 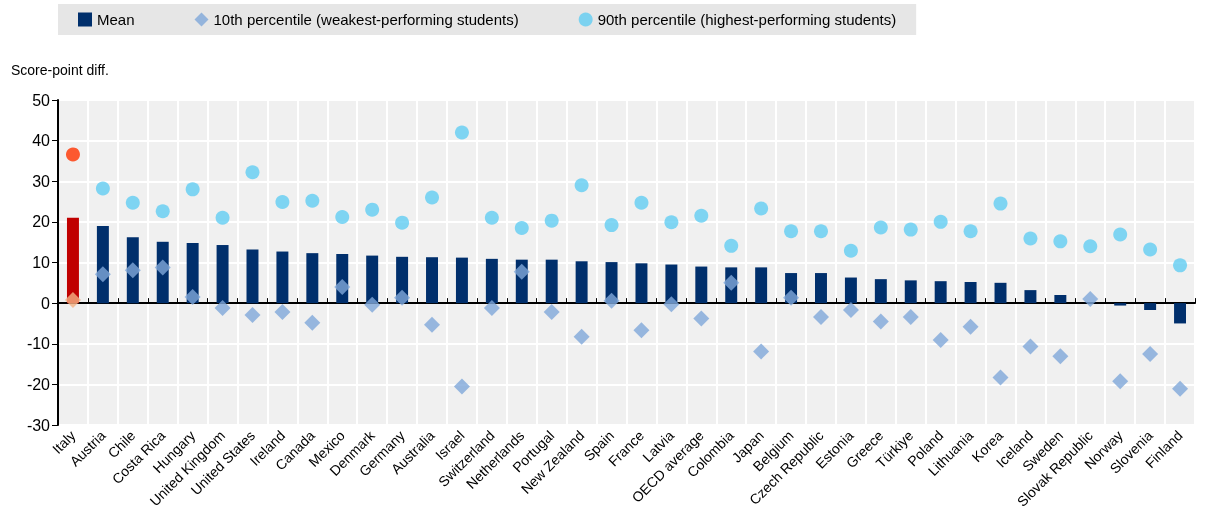 What do you see at coordinates (41, 222) in the screenshot?
I see `y-tick-label: 20` at bounding box center [41, 222].